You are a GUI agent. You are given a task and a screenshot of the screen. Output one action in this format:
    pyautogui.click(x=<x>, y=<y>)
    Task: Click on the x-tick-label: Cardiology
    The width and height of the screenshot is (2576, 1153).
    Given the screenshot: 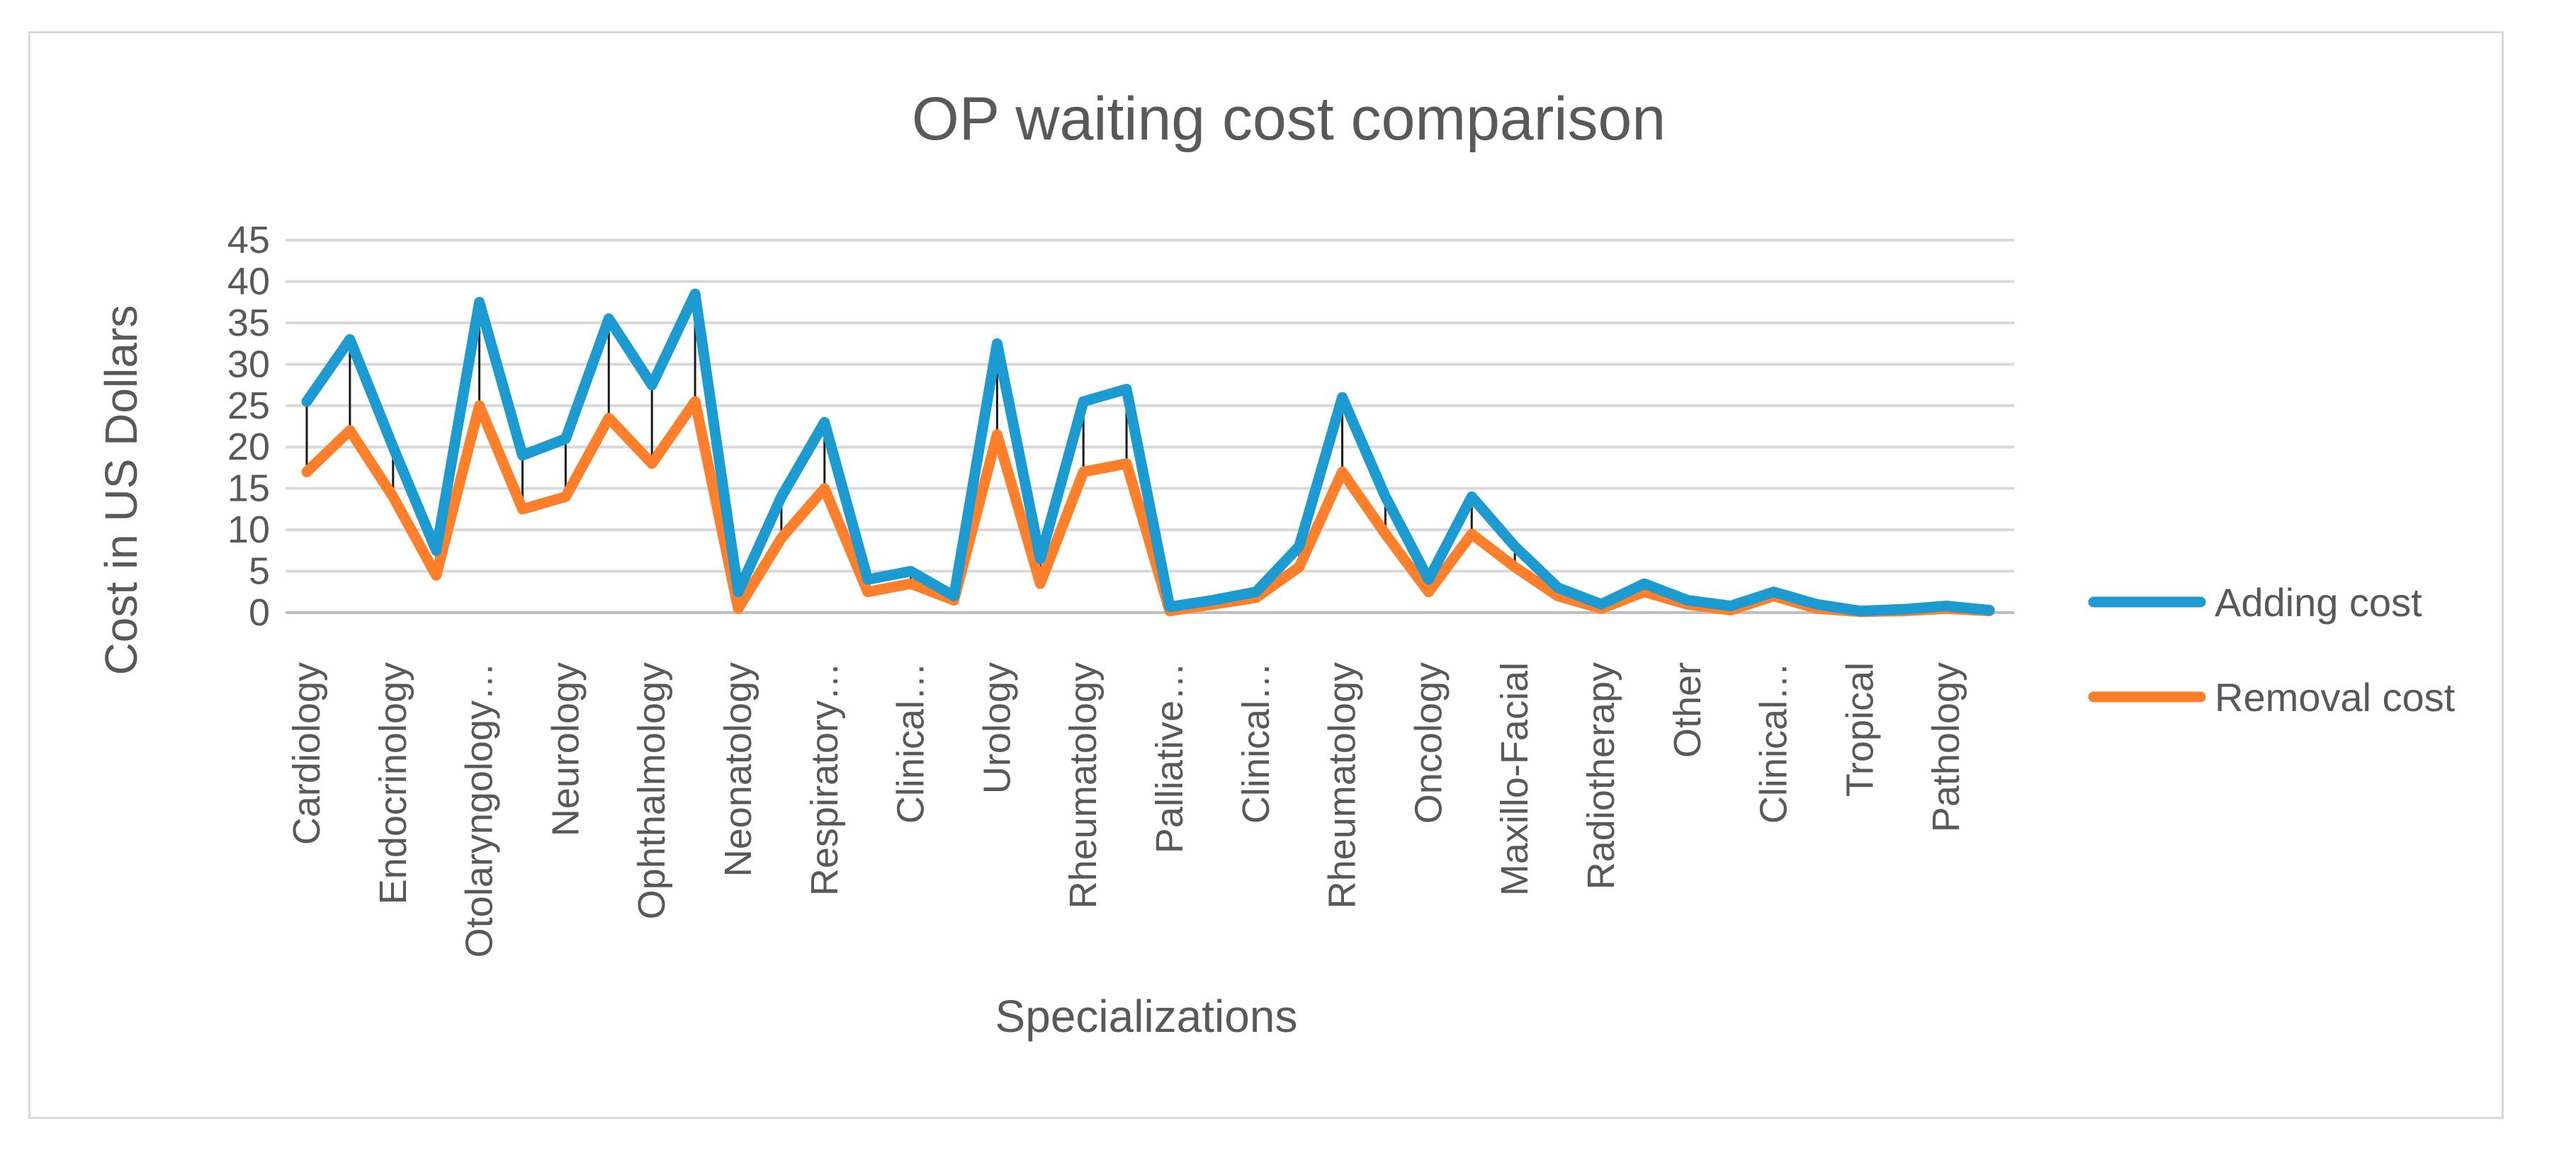 What is the action you would take?
    pyautogui.click(x=307, y=753)
    